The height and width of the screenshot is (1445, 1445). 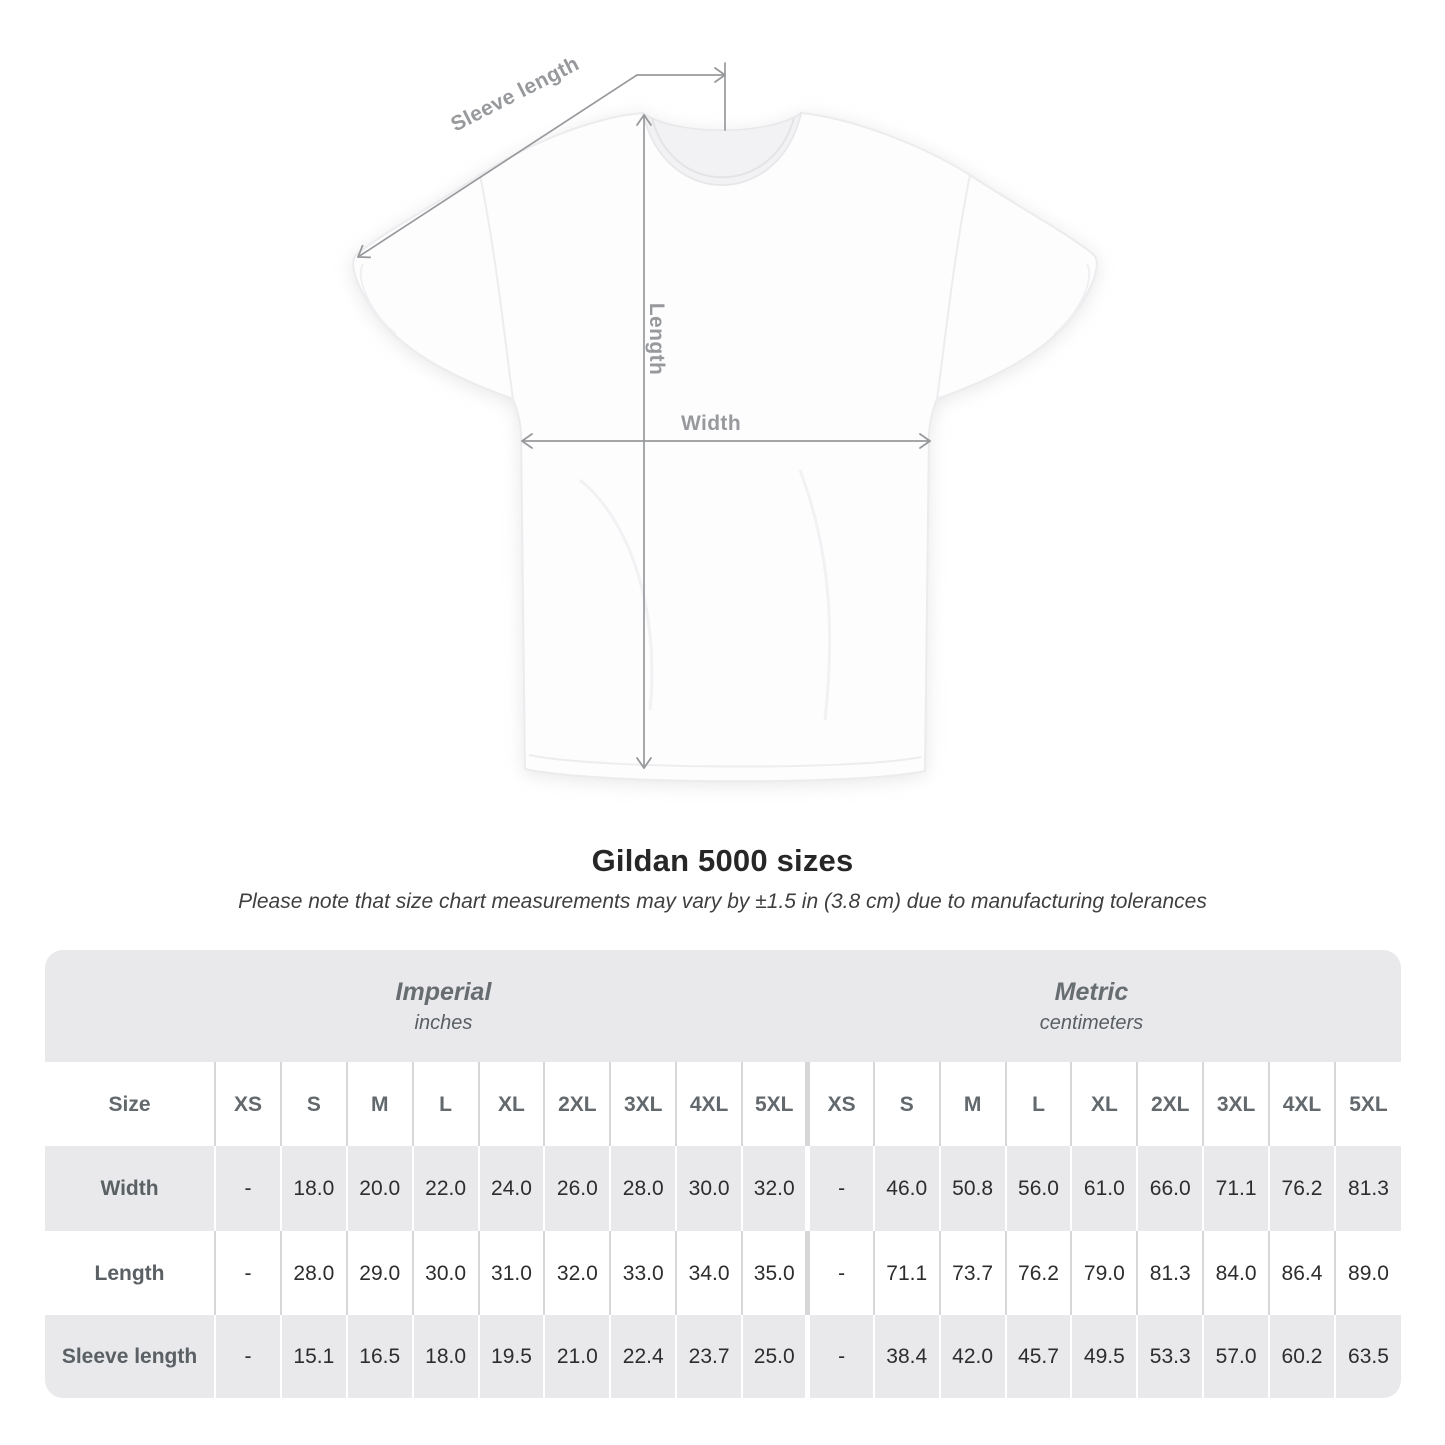 What do you see at coordinates (656, 339) in the screenshot?
I see `length-label: Length` at bounding box center [656, 339].